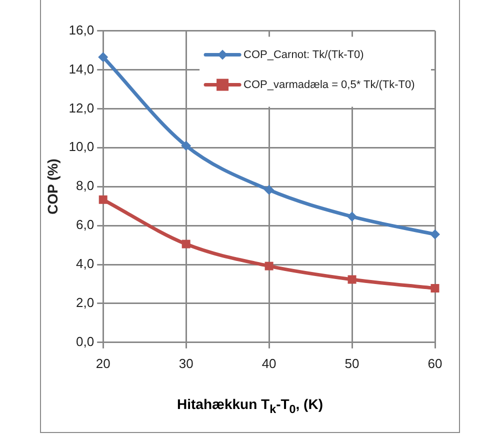  I want to click on y-tick-label: 8,0, so click(85, 186).